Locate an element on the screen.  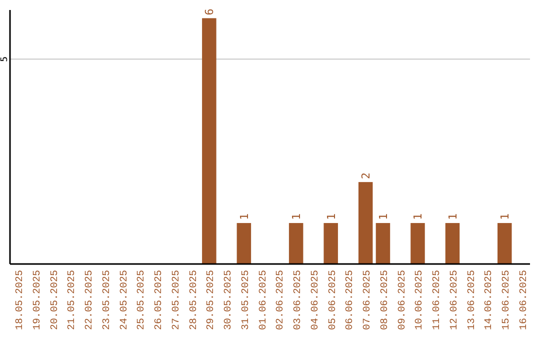
data-label: 2 is located at coordinates (366, 176).